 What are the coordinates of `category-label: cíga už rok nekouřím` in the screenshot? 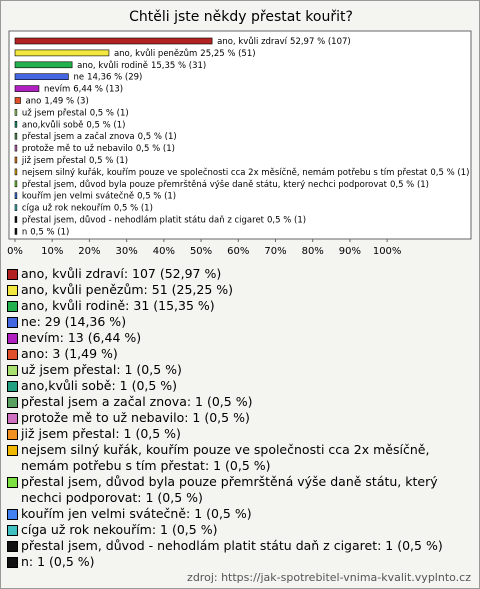 It's located at (66, 208).